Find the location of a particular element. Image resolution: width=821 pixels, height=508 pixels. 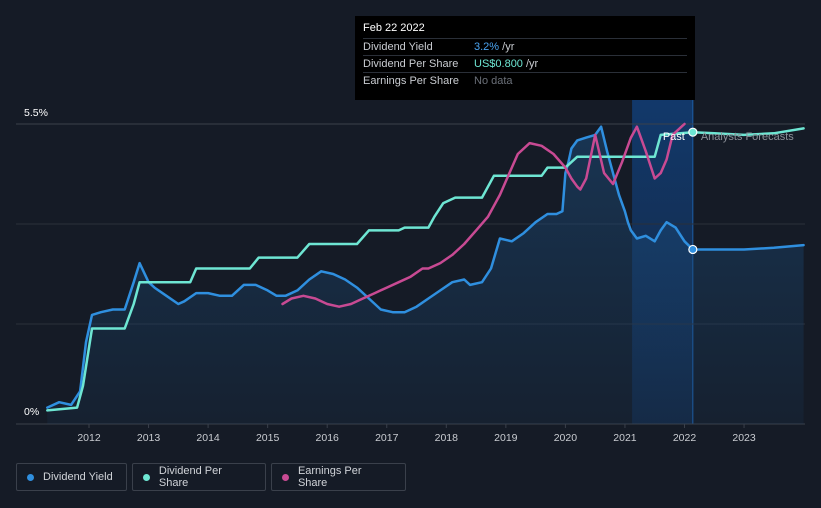

tooltip-label: Earnings Per Share is located at coordinates (411, 81).